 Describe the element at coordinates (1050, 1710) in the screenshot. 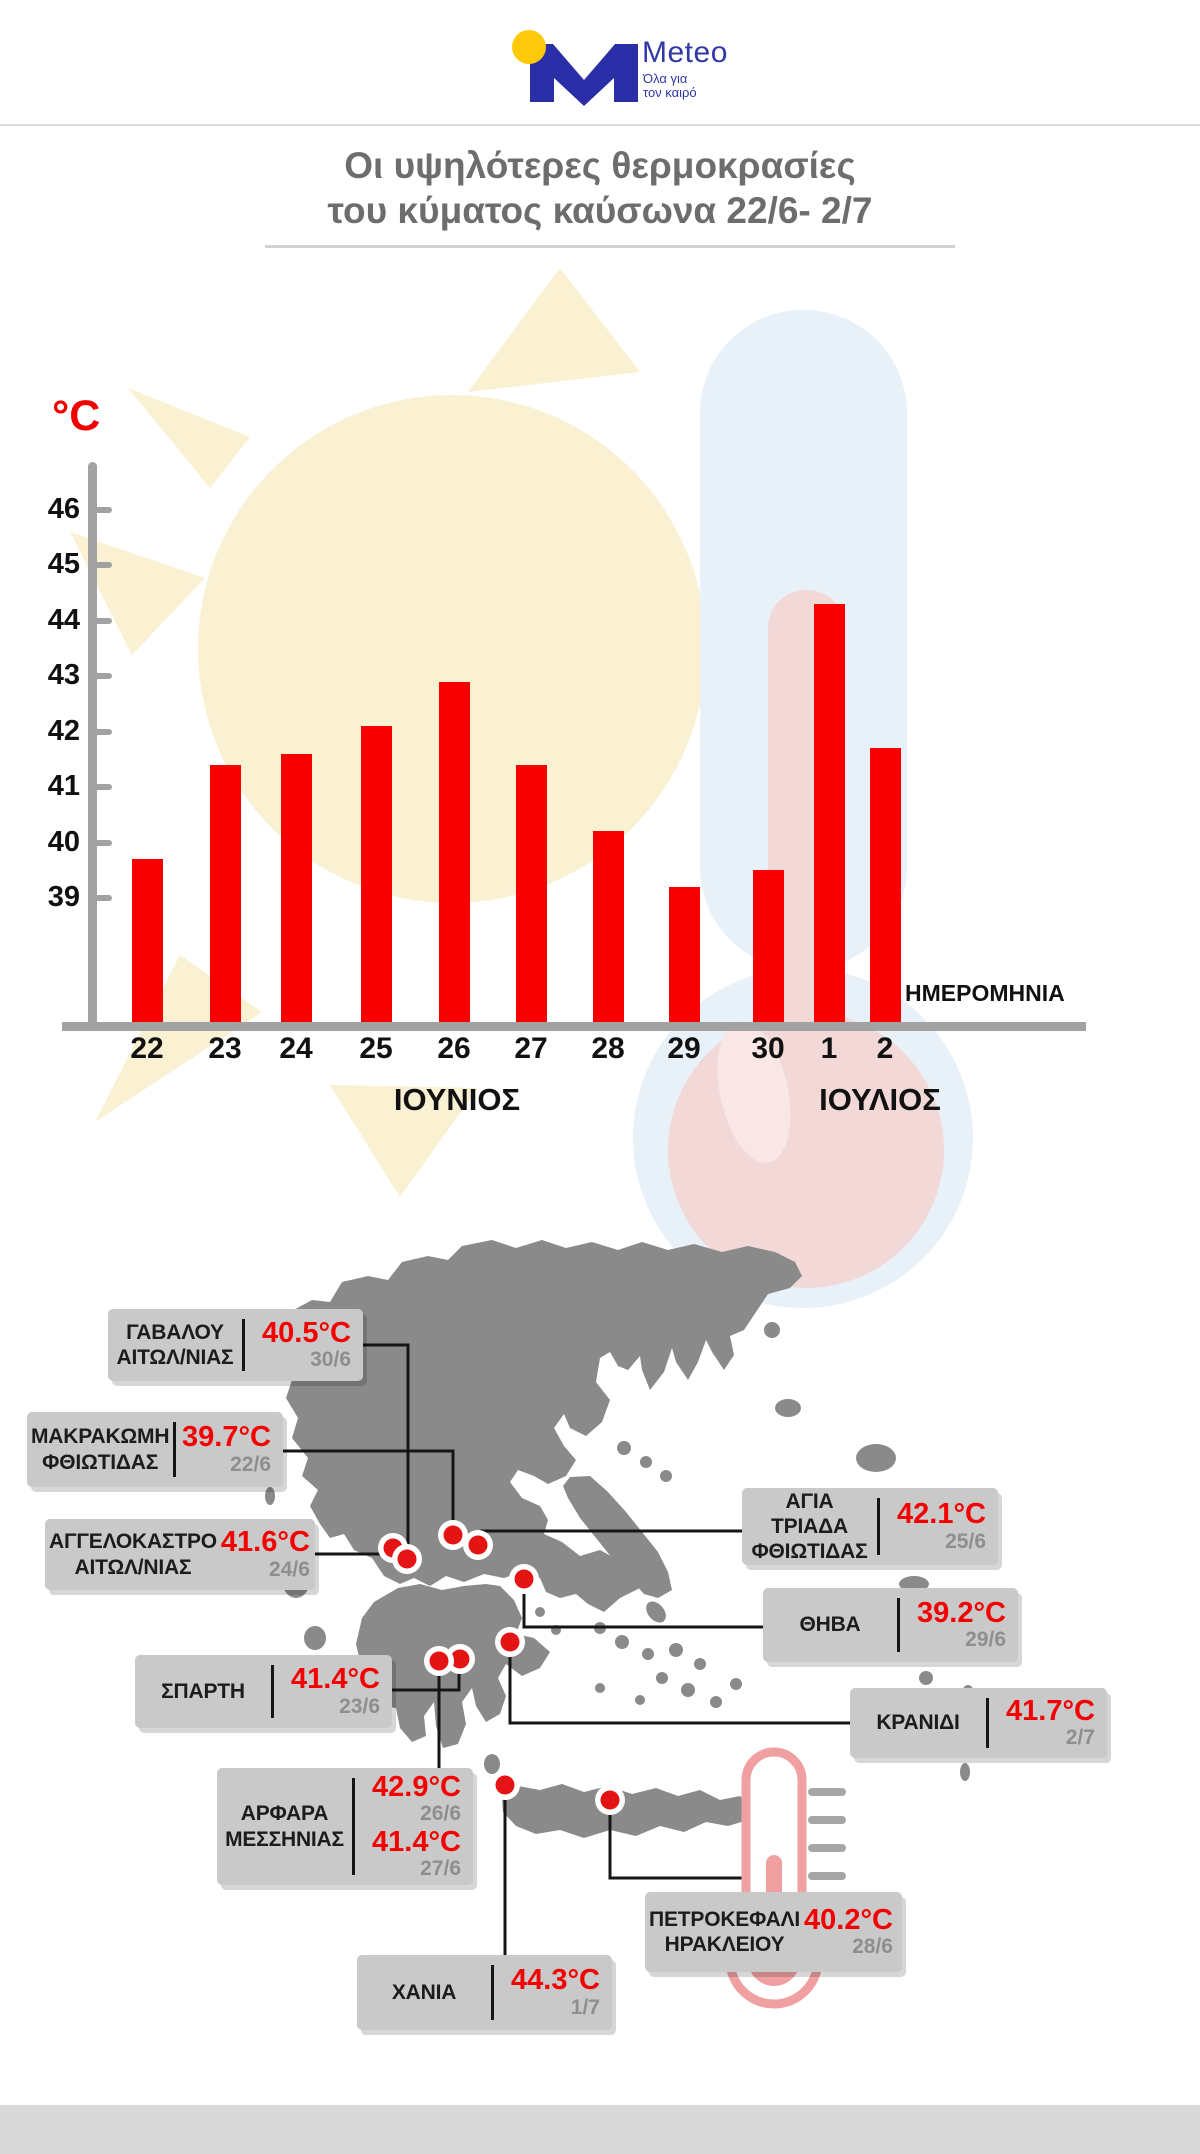

I see `station-temperature: 41.7°C` at that location.